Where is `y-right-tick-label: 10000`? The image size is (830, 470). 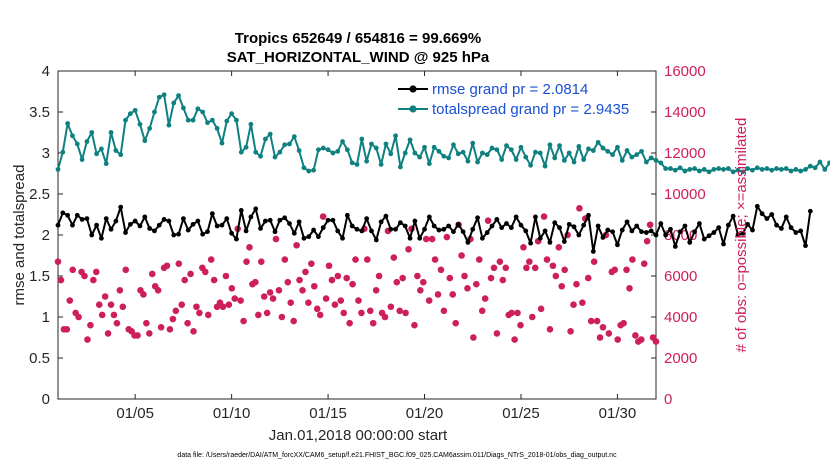
y-right-tick-label: 10000 is located at coordinates (685, 194).